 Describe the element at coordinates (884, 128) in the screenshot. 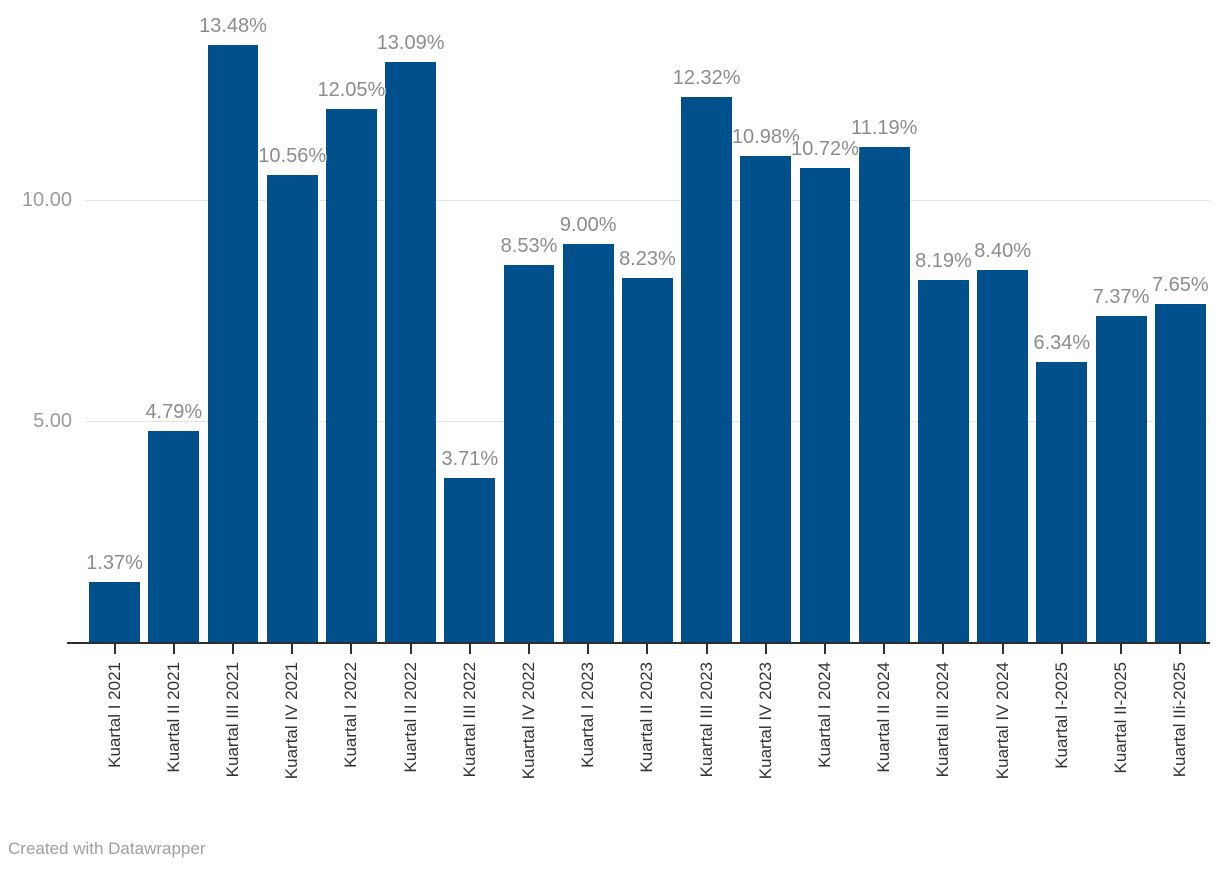

I see `bar-value-label: 11.19%` at that location.